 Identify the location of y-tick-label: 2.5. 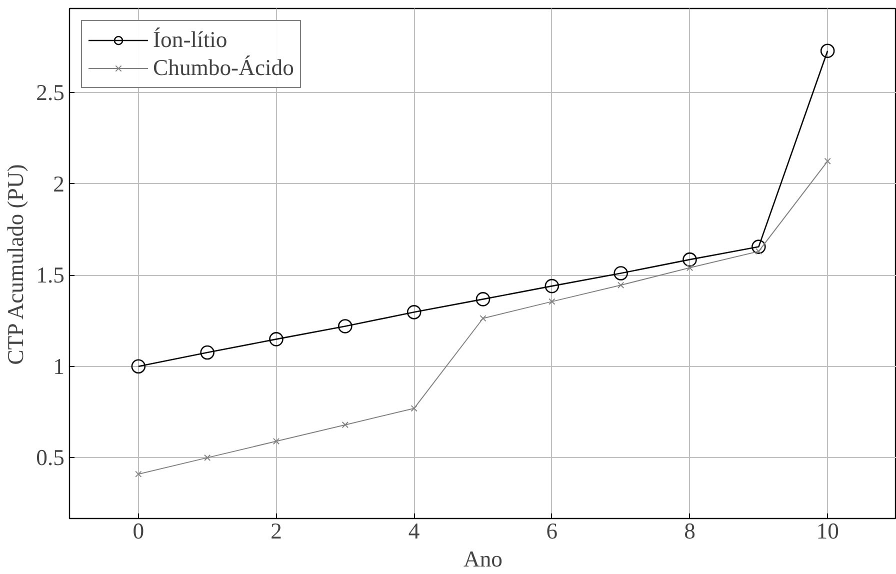
(50, 92).